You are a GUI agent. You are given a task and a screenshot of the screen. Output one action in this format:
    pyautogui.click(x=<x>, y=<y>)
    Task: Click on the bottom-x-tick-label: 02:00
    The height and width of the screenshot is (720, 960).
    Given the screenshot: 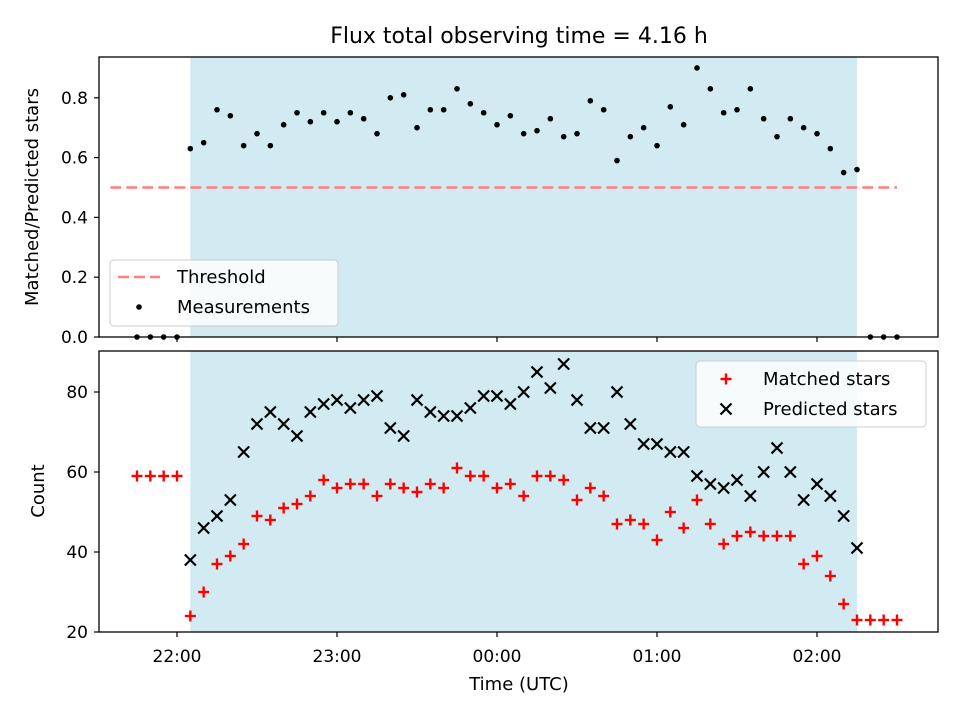 What is the action you would take?
    pyautogui.click(x=817, y=657)
    